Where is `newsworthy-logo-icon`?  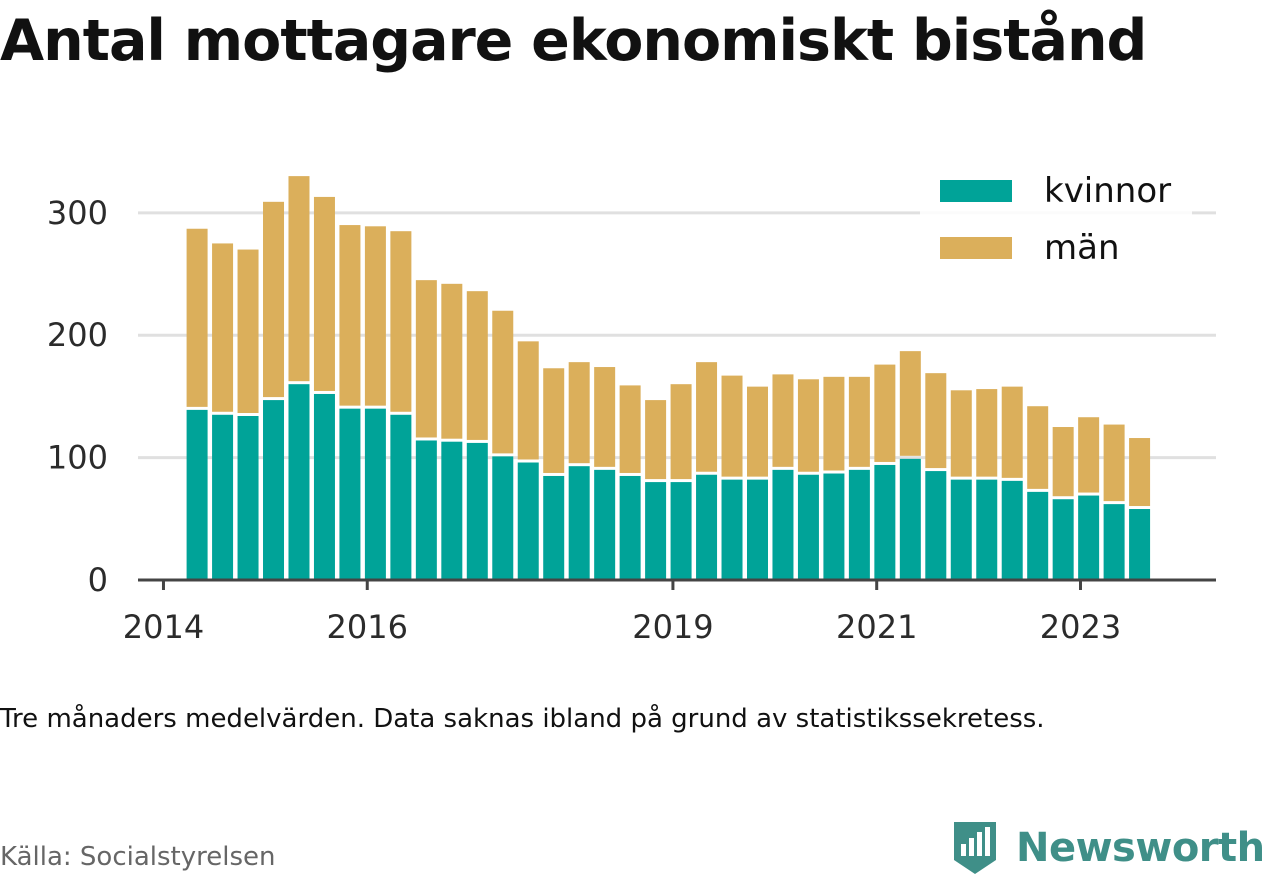 newsworthy-logo-icon is located at coordinates (975, 848).